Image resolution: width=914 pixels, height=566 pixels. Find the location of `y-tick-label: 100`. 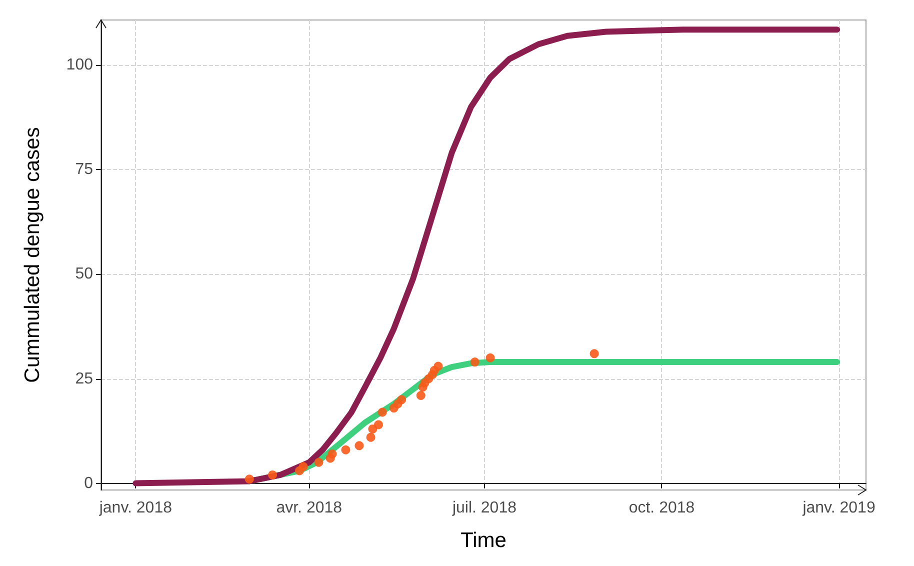

y-tick-label: 100 is located at coordinates (80, 65).